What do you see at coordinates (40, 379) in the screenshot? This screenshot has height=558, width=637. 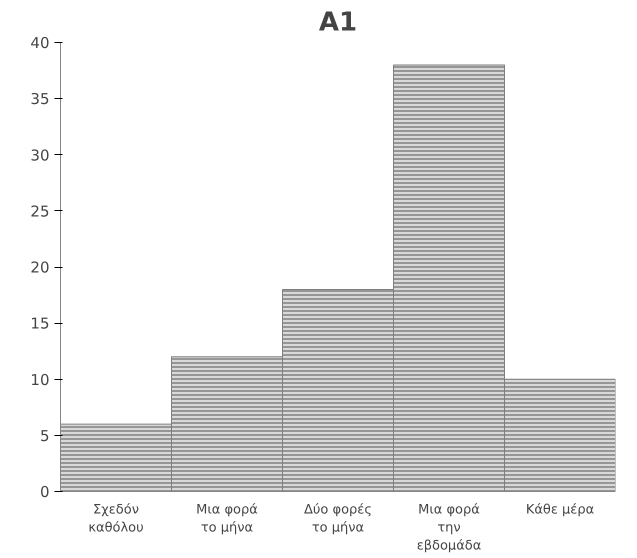 I see `y-tick-label: 10` at bounding box center [40, 379].